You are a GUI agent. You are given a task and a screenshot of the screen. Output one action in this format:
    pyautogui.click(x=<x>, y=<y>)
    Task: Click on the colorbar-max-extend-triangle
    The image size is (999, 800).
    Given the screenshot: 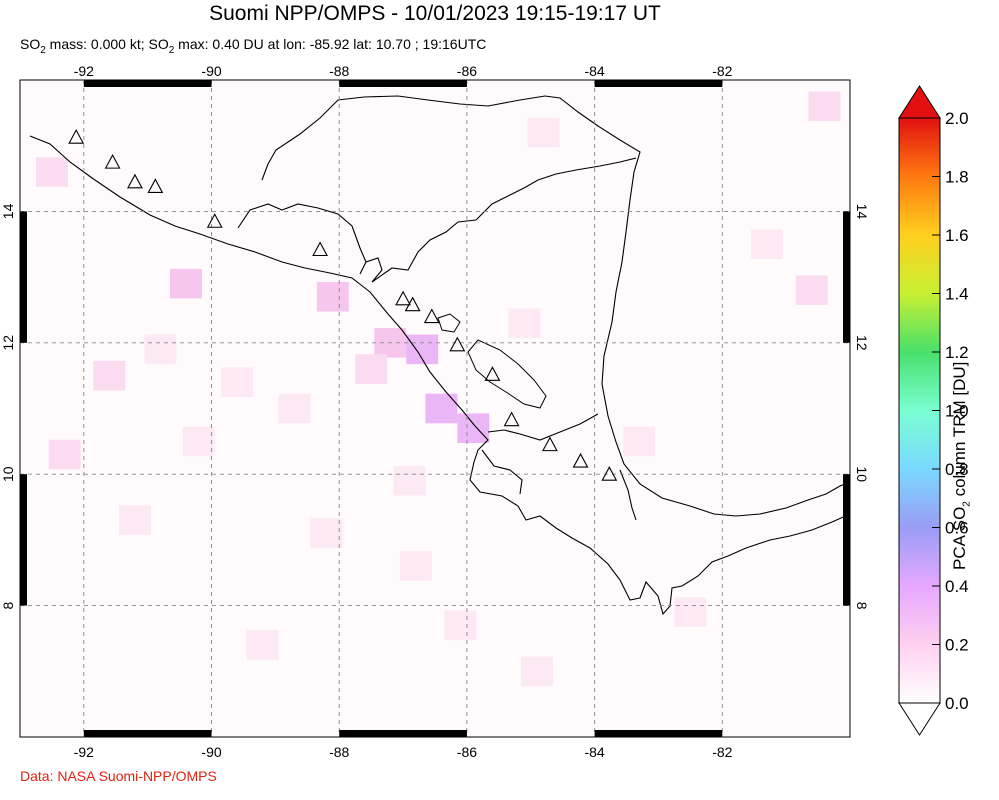 What is the action you would take?
    pyautogui.click(x=919, y=102)
    